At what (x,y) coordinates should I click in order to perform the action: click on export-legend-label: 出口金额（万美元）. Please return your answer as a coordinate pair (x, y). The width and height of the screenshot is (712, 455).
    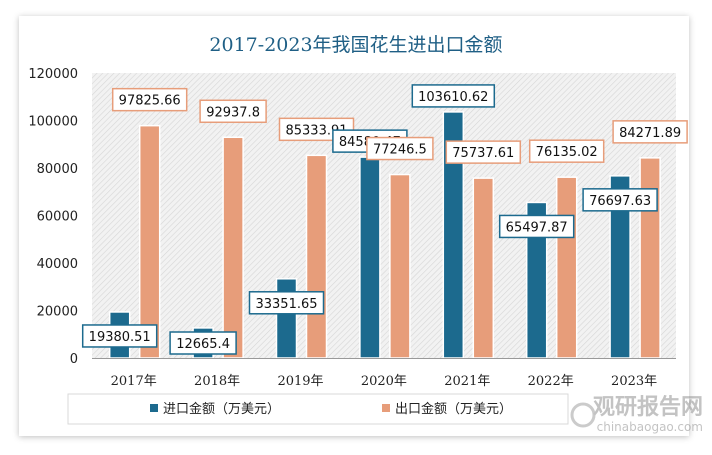
    Looking at the image, I should click on (453, 409).